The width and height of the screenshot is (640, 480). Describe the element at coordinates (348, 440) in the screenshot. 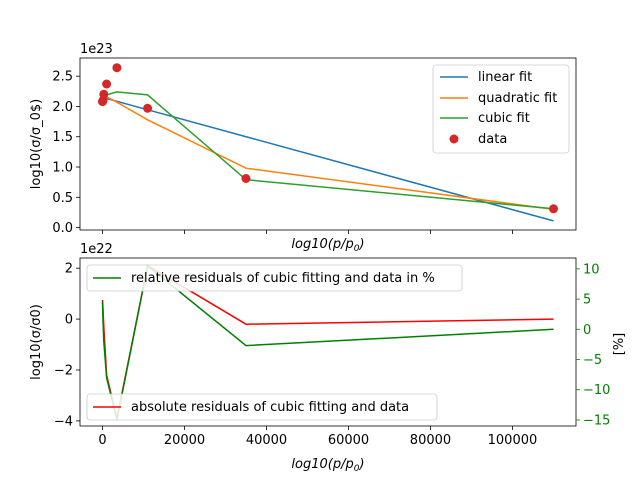

I see `x-tick-label: 60000` at that location.